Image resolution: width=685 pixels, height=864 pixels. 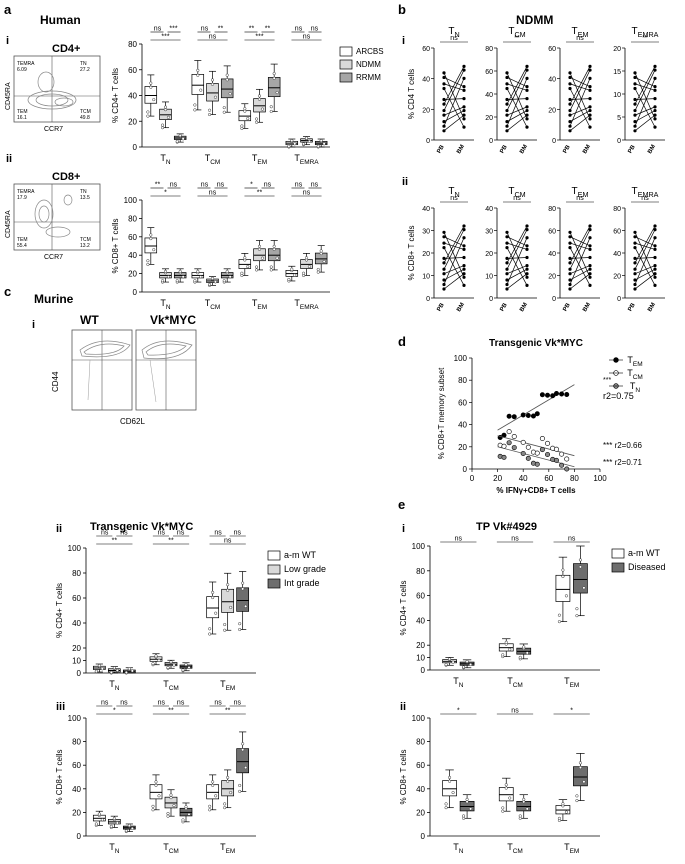 I want to click on x-tick-label: TEM, so click(x=259, y=304).